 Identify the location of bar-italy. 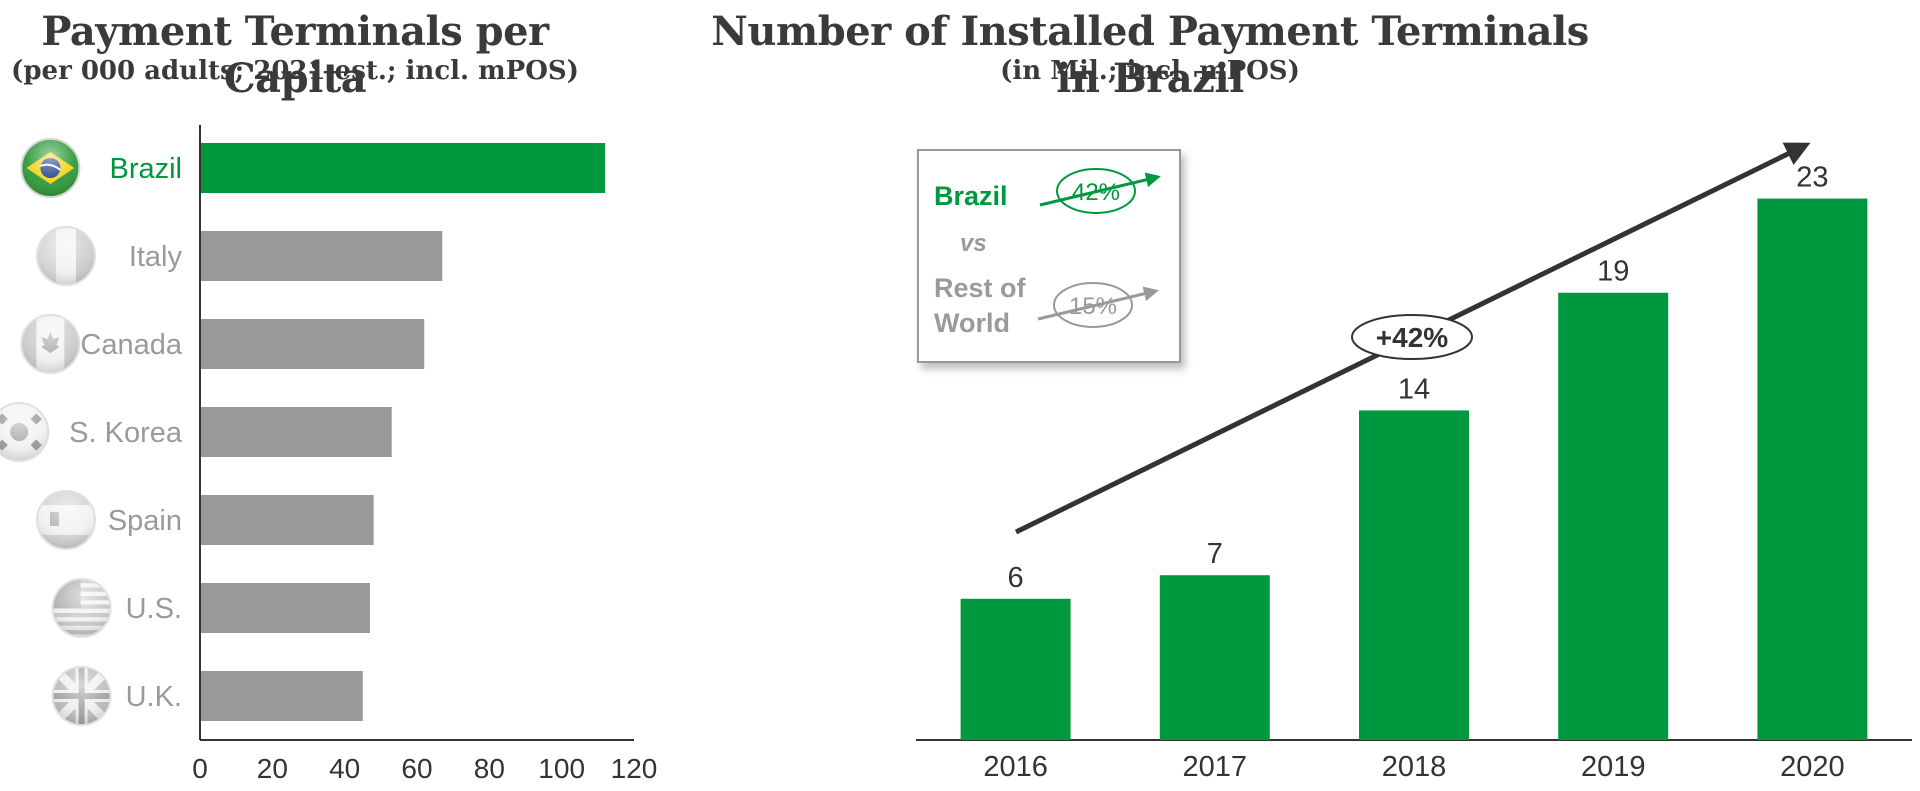
(322, 256).